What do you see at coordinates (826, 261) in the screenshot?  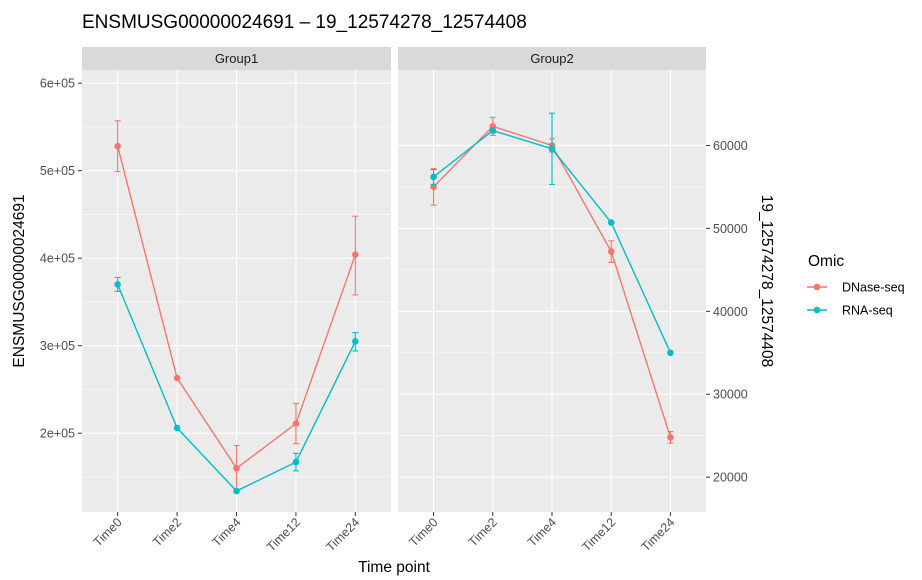 I see `legend-title: Omic` at bounding box center [826, 261].